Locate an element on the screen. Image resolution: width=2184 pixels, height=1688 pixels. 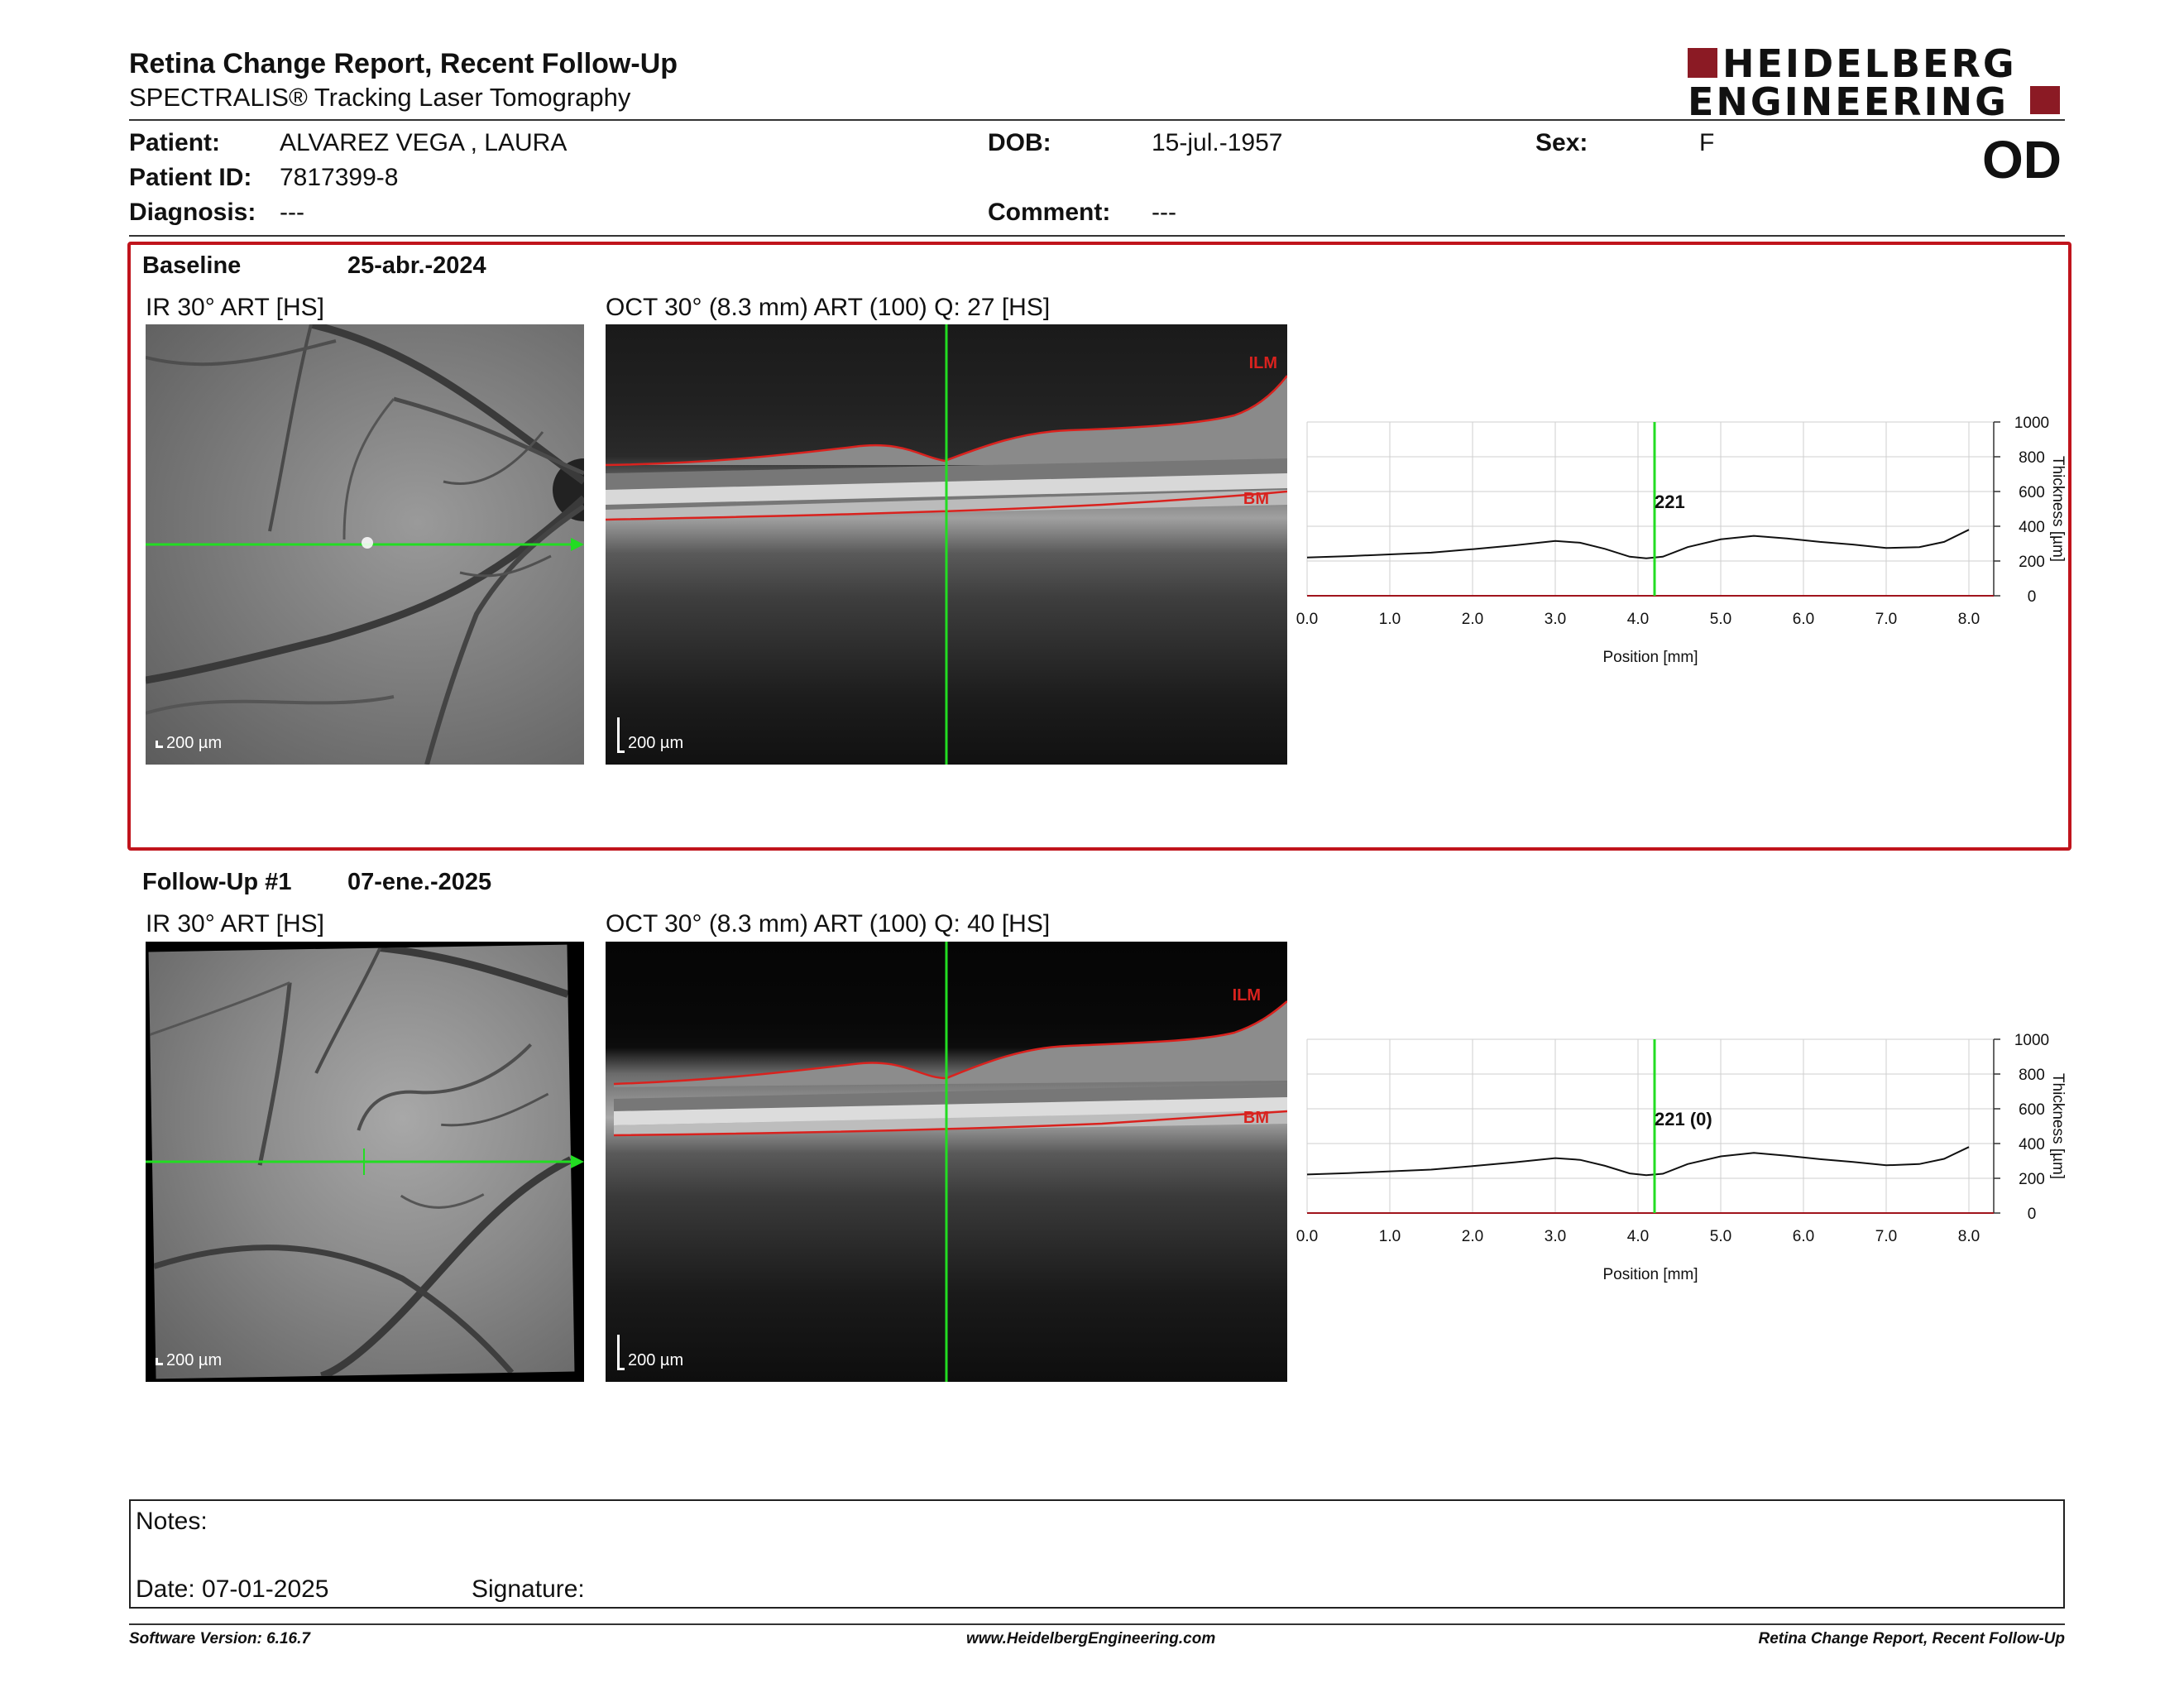
followup-ilm-line is located at coordinates (950, 1043).